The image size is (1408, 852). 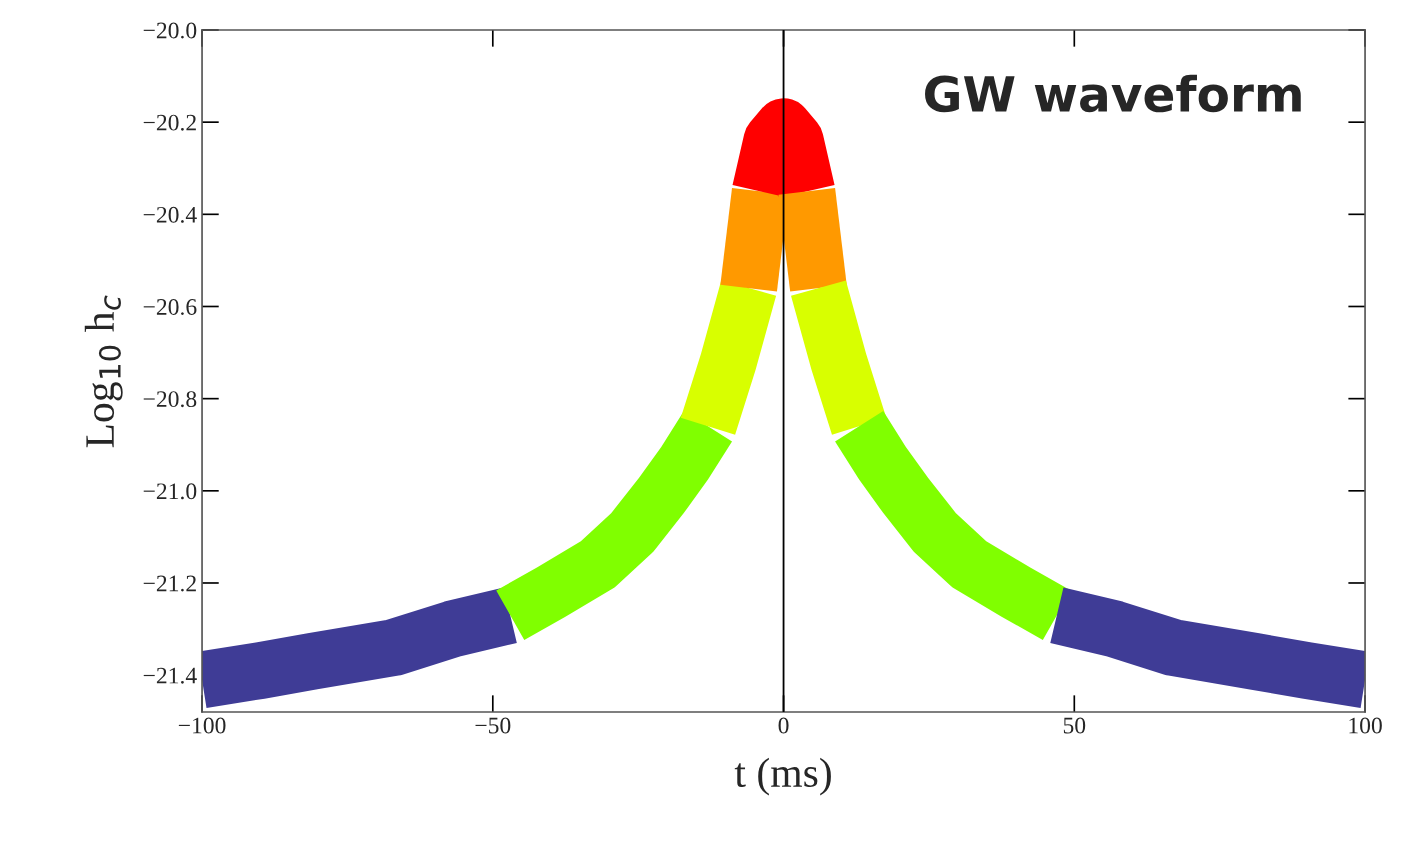 I want to click on y-tick-label: −21.0, so click(x=170, y=491).